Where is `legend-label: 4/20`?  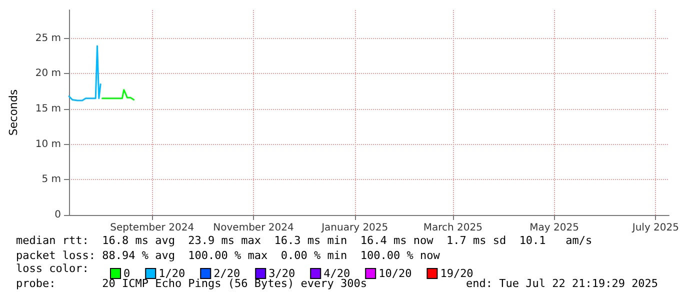 legend-label: 4/20 is located at coordinates (337, 273).